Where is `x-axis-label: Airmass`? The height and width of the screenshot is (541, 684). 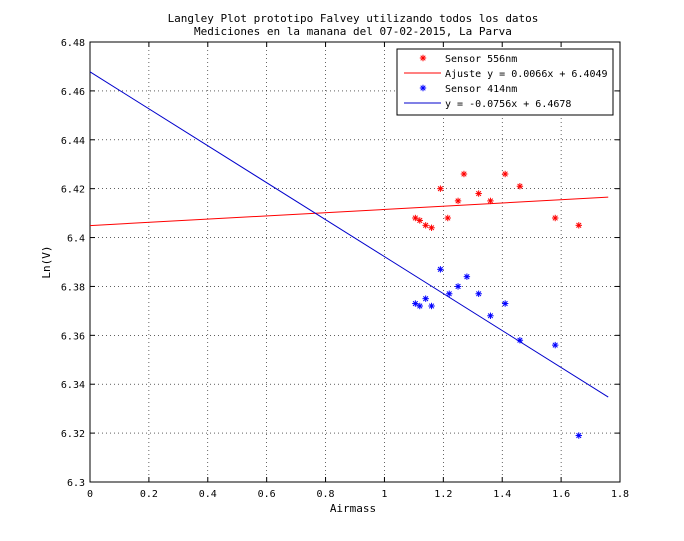 x-axis-label: Airmass is located at coordinates (353, 508).